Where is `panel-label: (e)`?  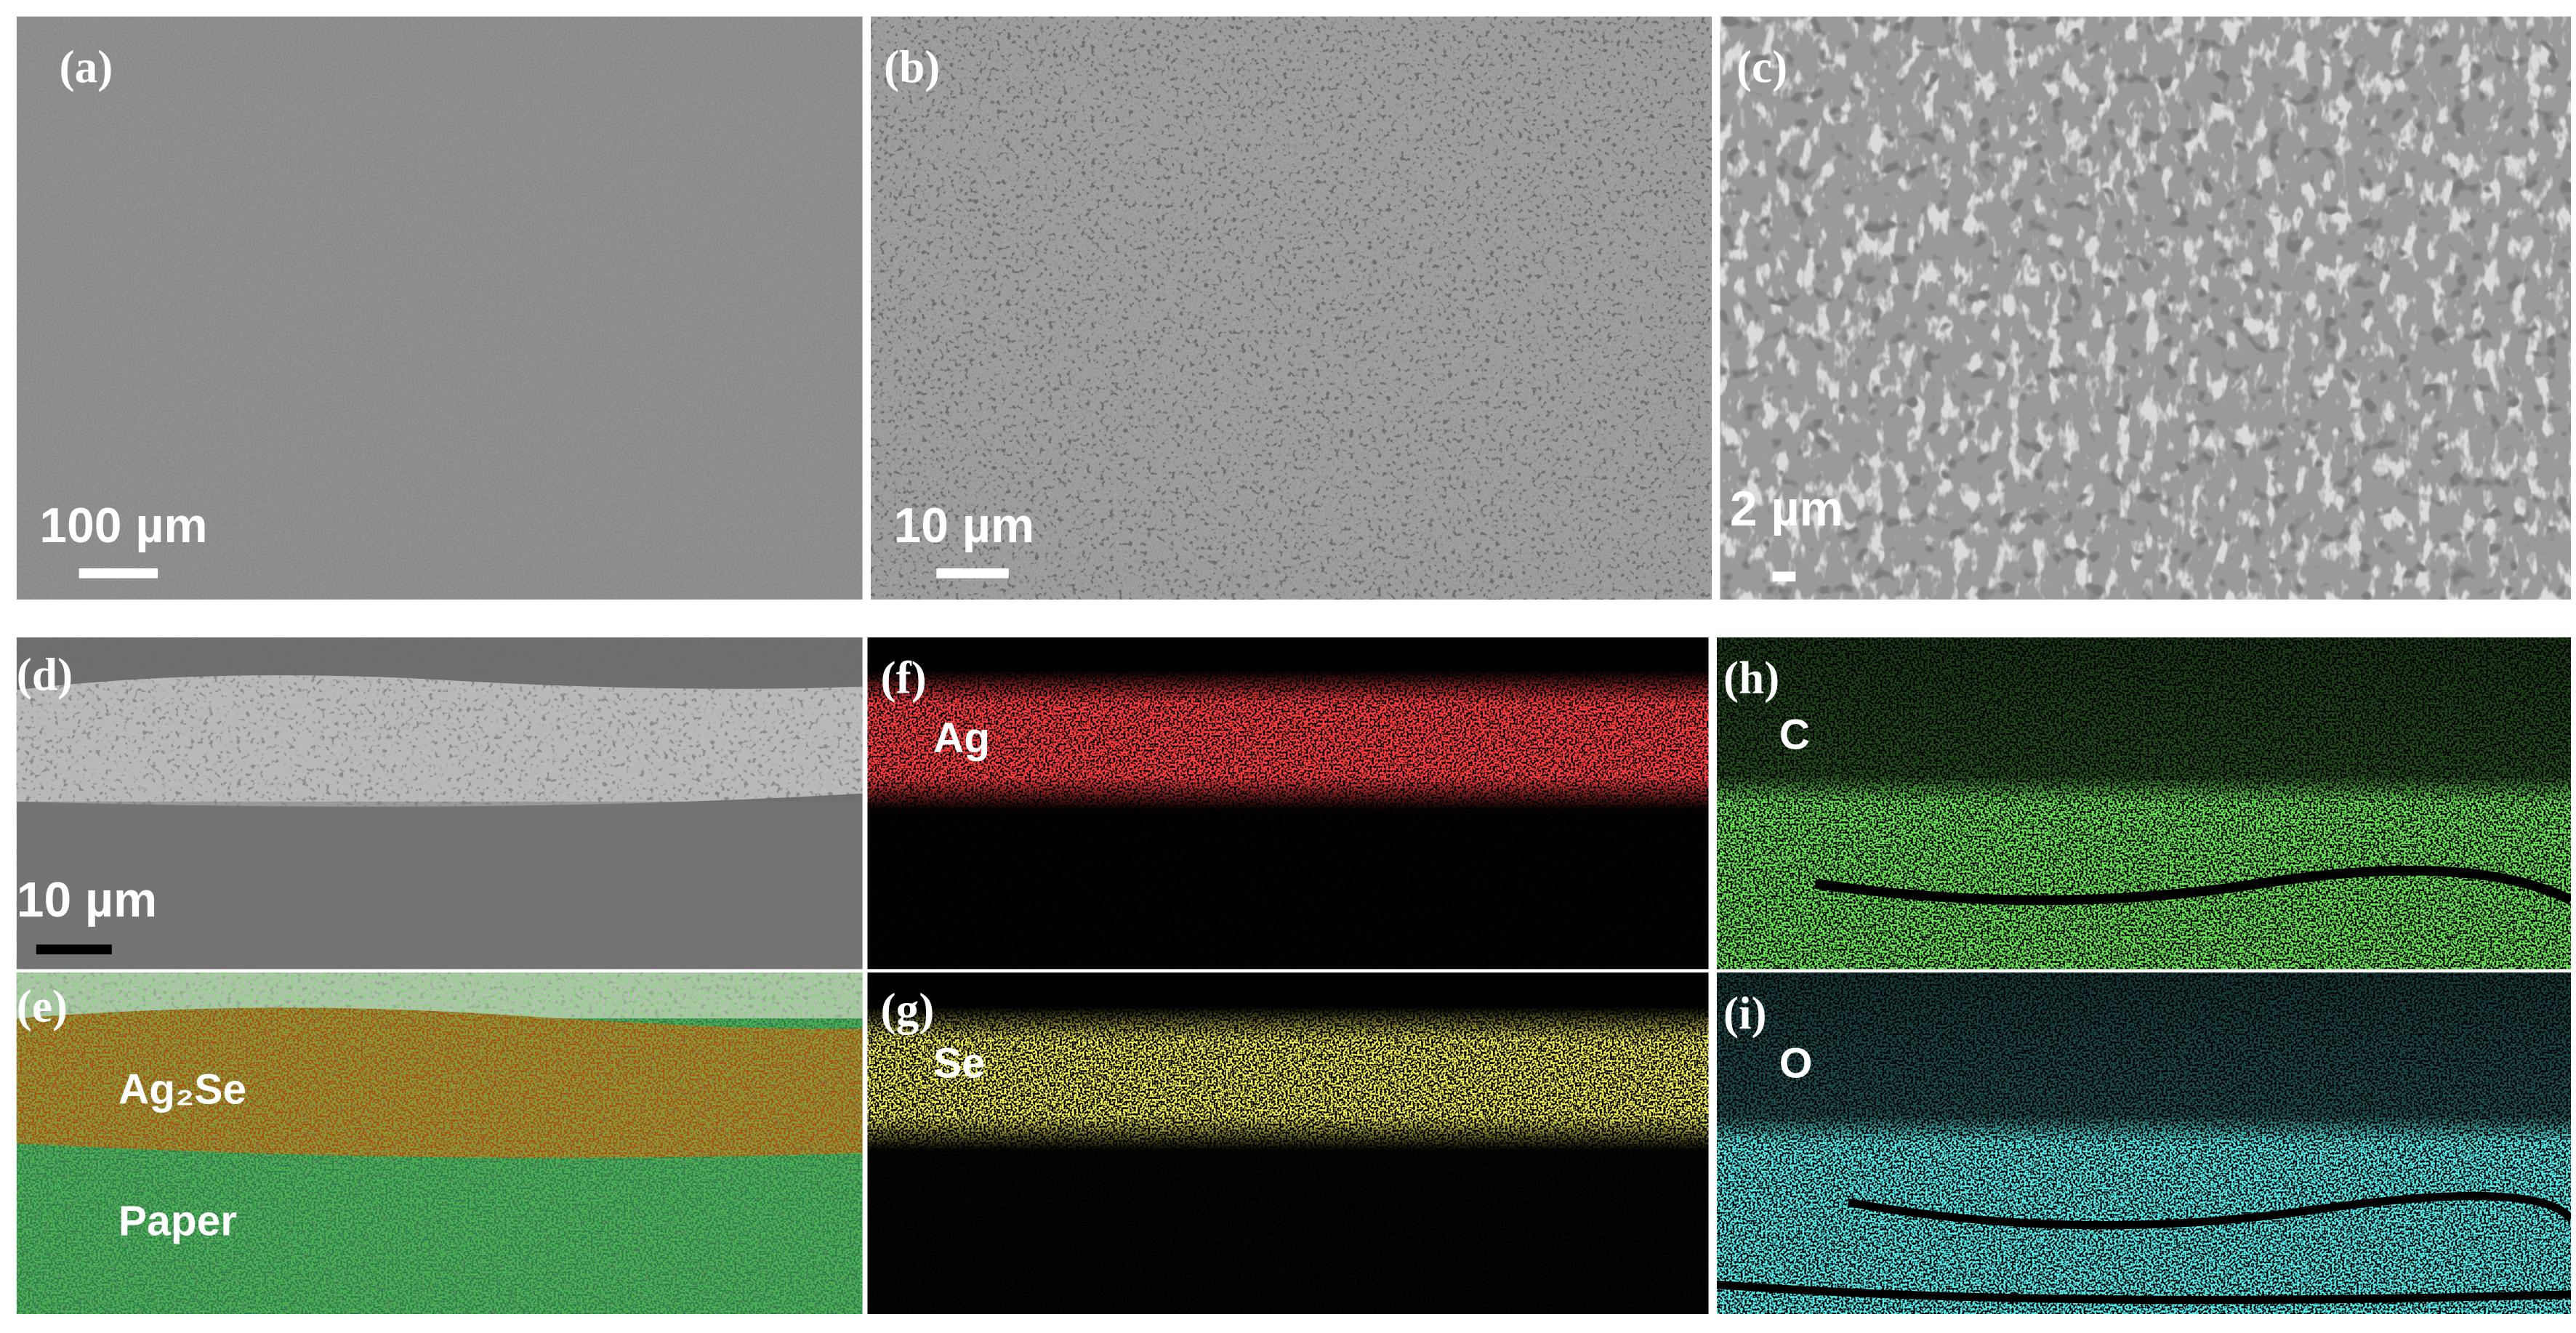
panel-label: (e) is located at coordinates (42, 1006).